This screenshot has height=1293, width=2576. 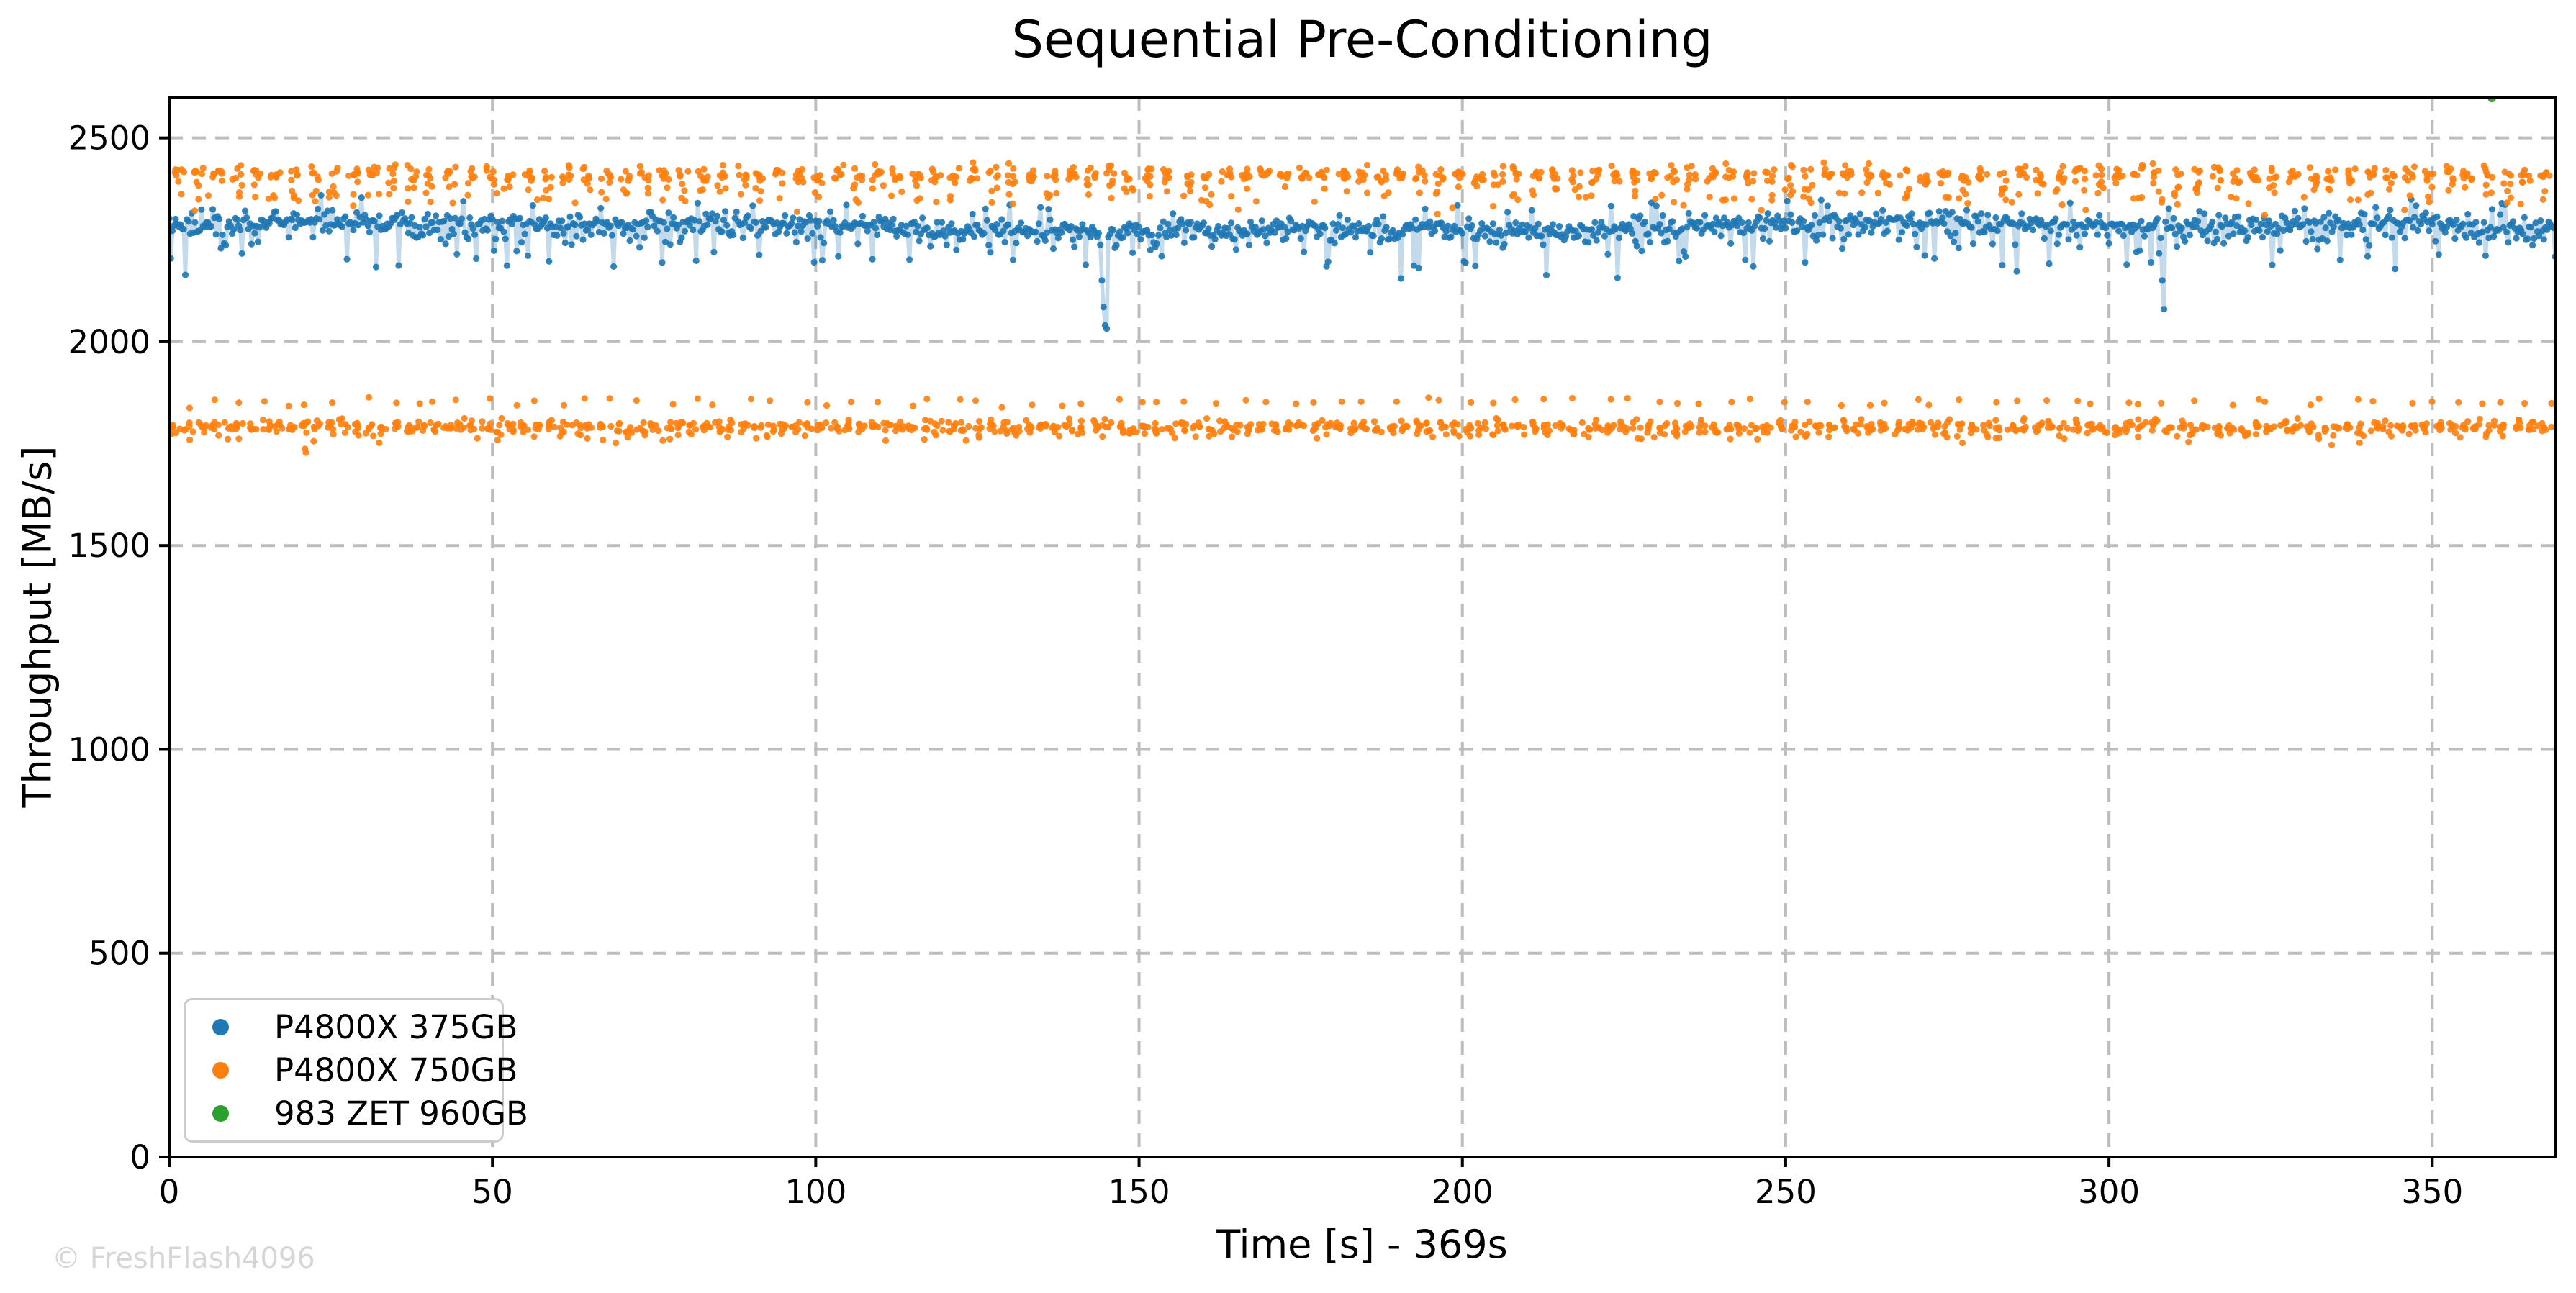 What do you see at coordinates (1462, 1192) in the screenshot?
I see `x-tick-label: 200` at bounding box center [1462, 1192].